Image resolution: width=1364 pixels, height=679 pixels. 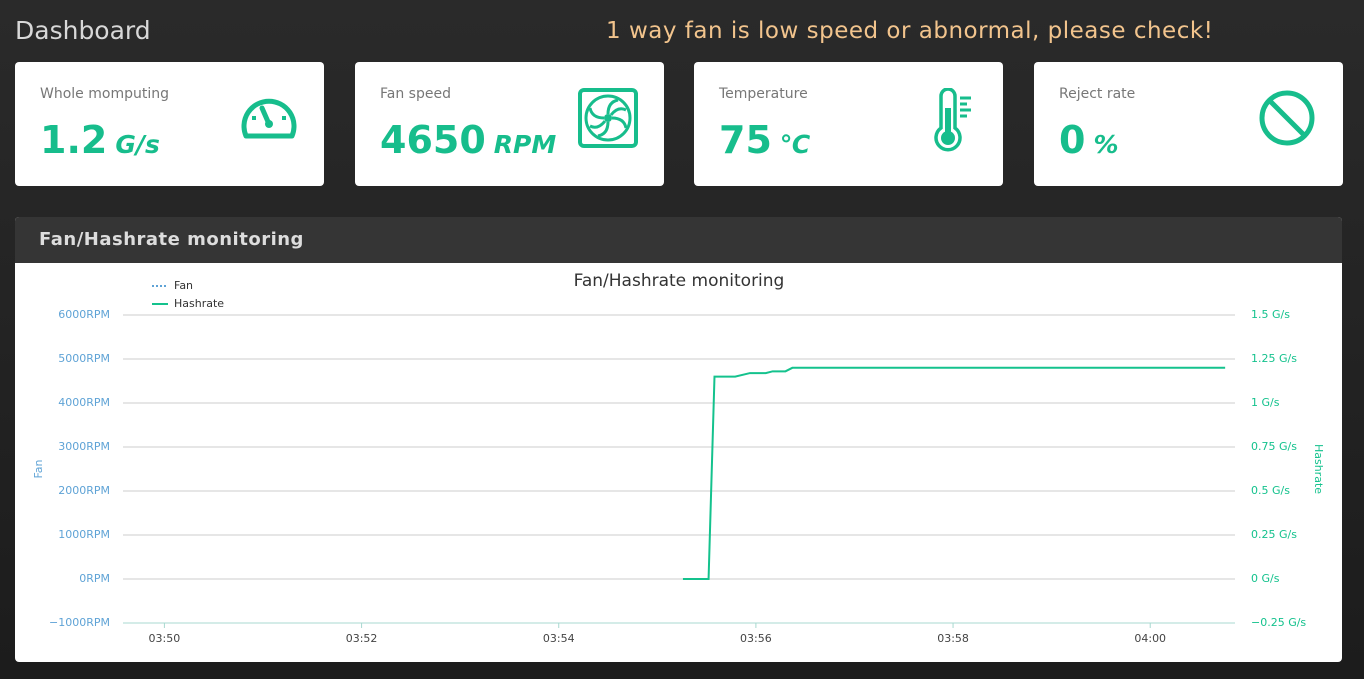 I want to click on card-value: 0, so click(x=1072, y=140).